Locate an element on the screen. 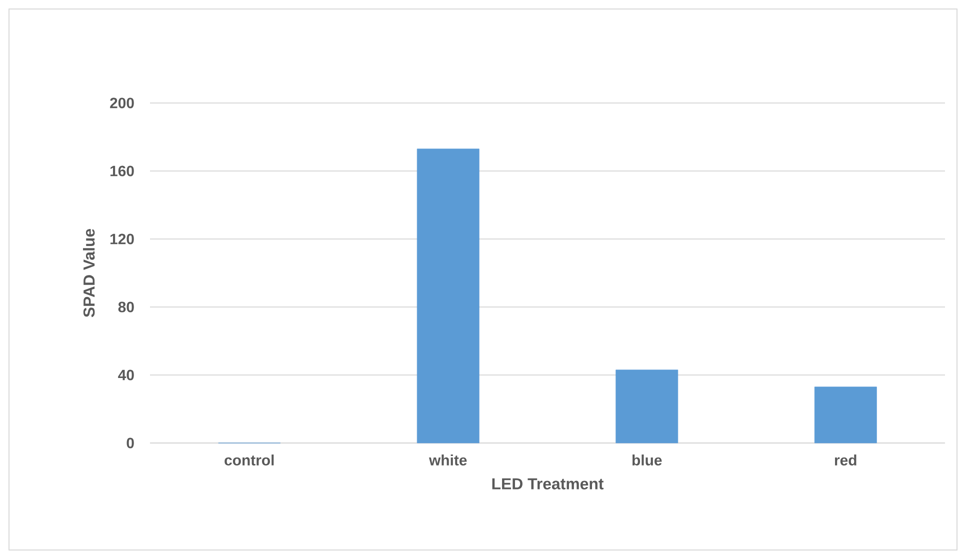 Image resolution: width=960 pixels, height=552 pixels. x-tick-label: control is located at coordinates (249, 460).